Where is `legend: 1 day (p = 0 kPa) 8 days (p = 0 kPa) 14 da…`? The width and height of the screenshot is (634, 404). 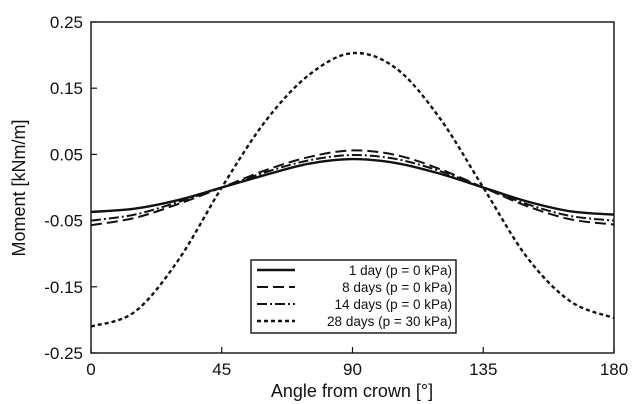
legend: 1 day (p = 0 kPa) 8 days (p = 0 kPa) 14 da… is located at coordinates (353, 296).